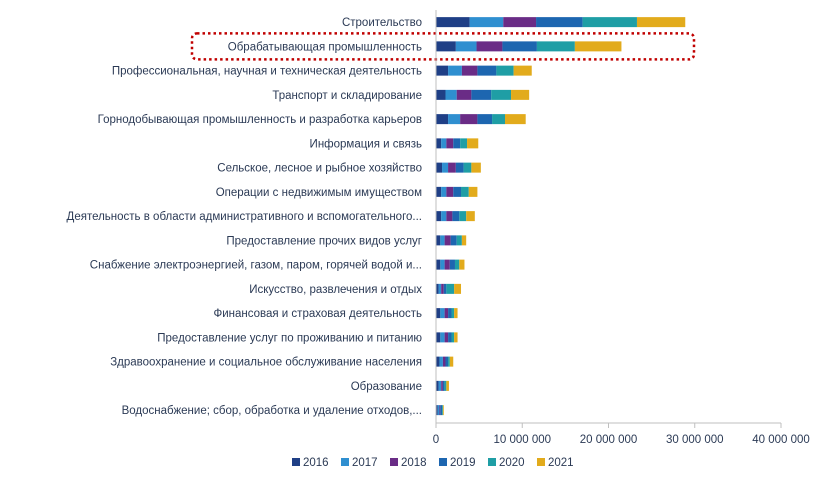 The width and height of the screenshot is (838, 482). What do you see at coordinates (512, 463) in the screenshot?
I see `legend-label: 2020` at bounding box center [512, 463].